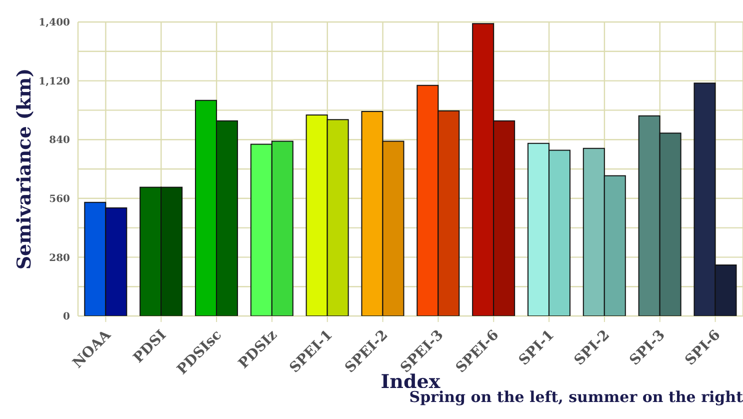 This screenshot has width=743, height=419. Describe the element at coordinates (54, 82) in the screenshot. I see `y-tick-label: 1,120` at that location.